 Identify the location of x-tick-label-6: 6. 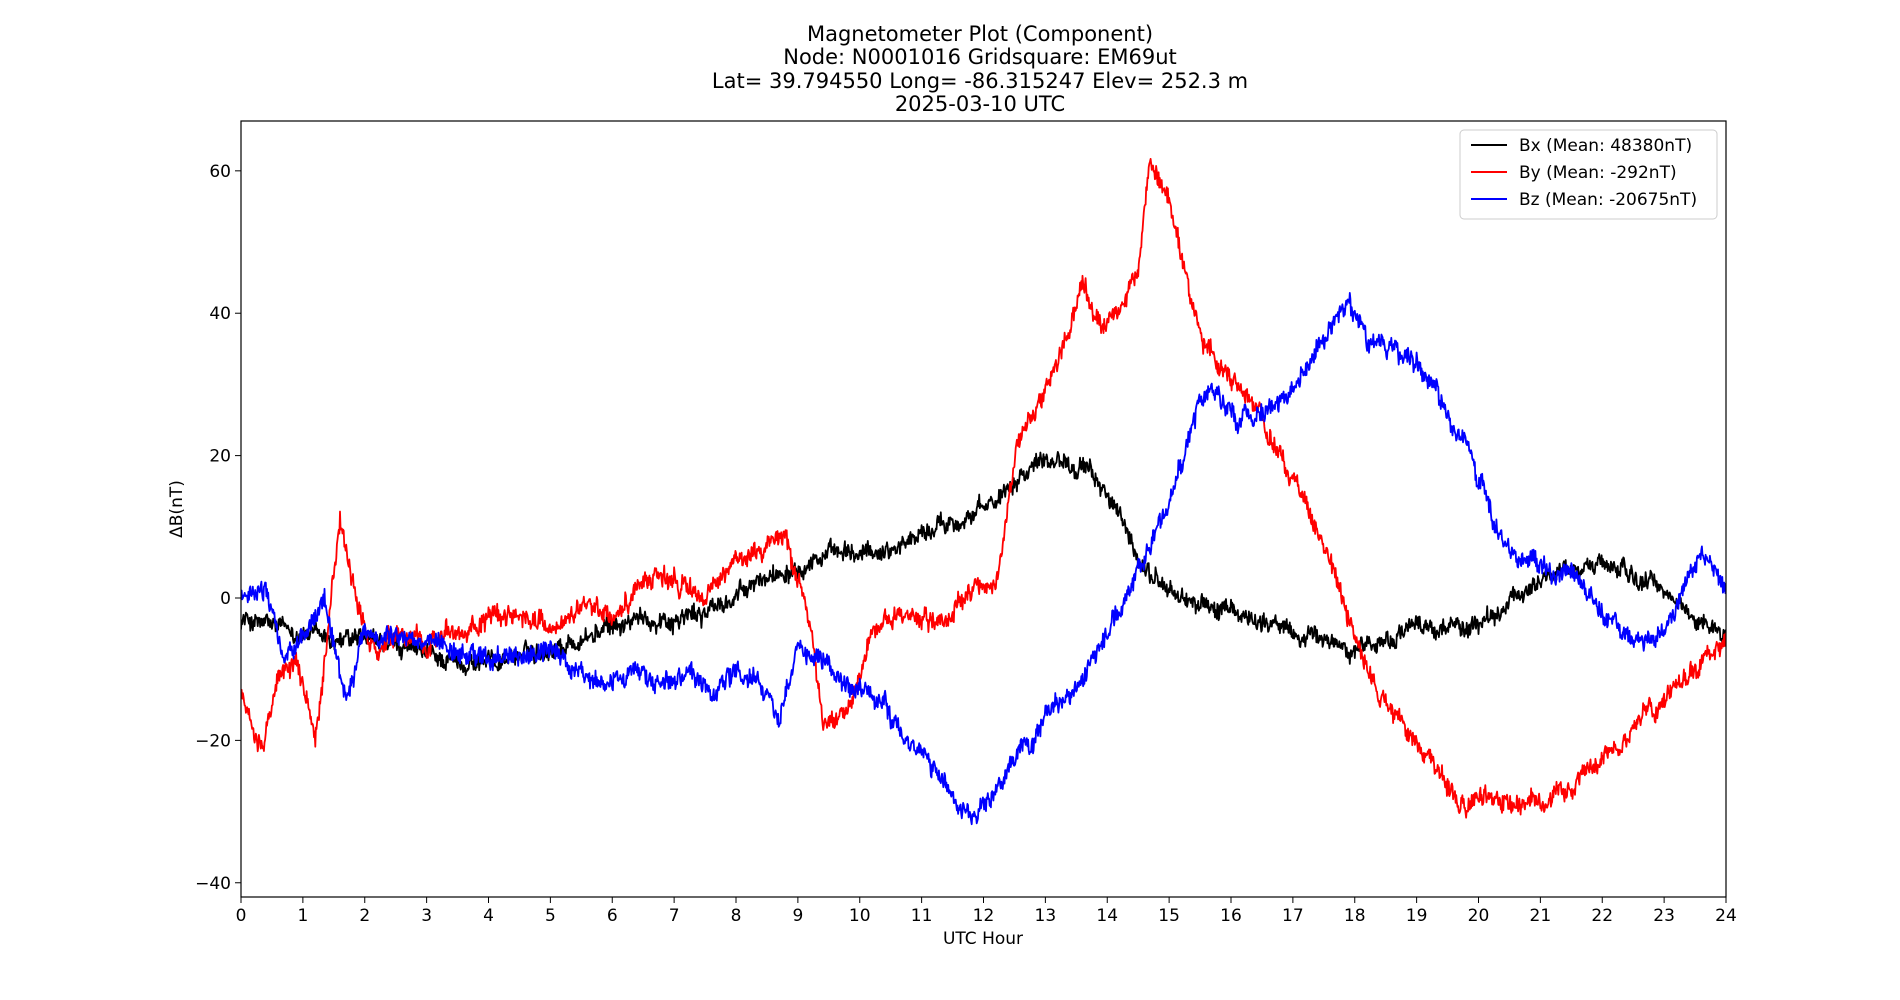
(612, 916).